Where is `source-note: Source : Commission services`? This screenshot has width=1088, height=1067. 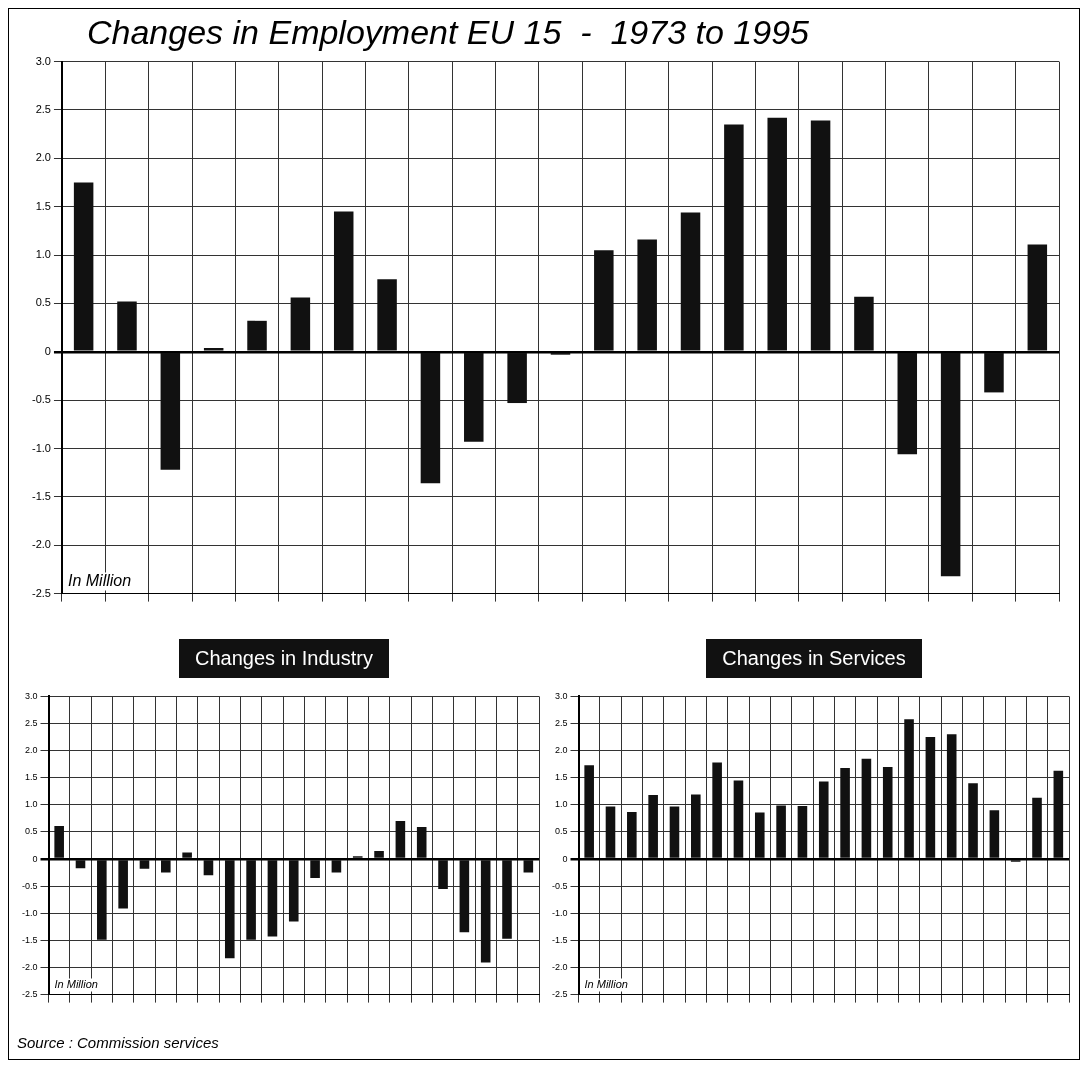
source-note: Source : Commission services is located at coordinates (118, 1042).